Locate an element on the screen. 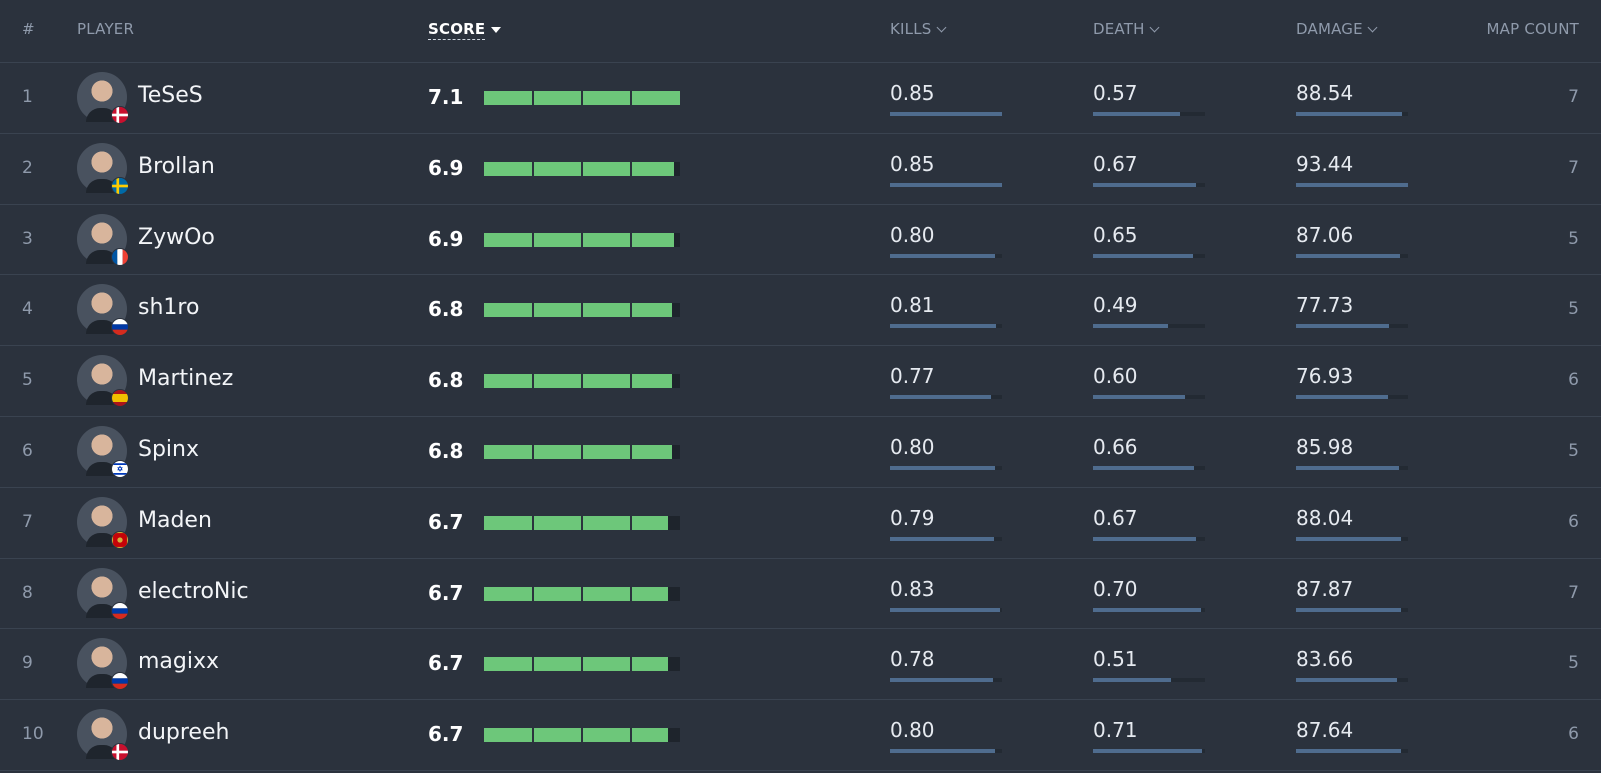  rank-cell: 6 is located at coordinates (27, 450).